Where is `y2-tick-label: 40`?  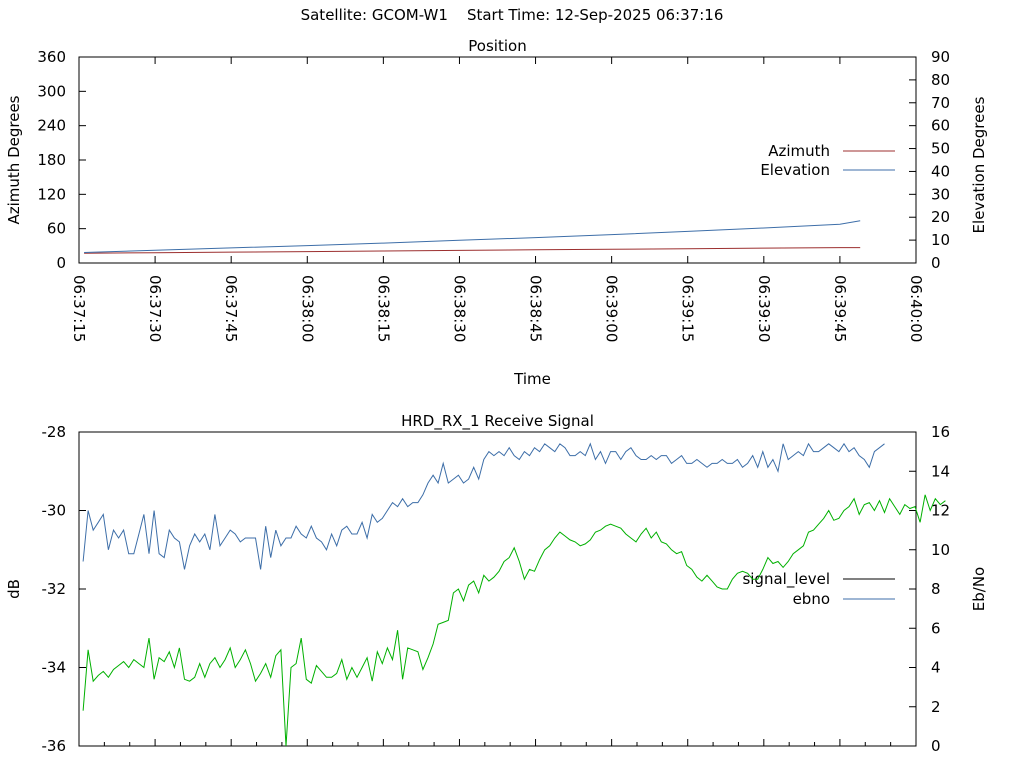
y2-tick-label: 40 is located at coordinates (940, 171).